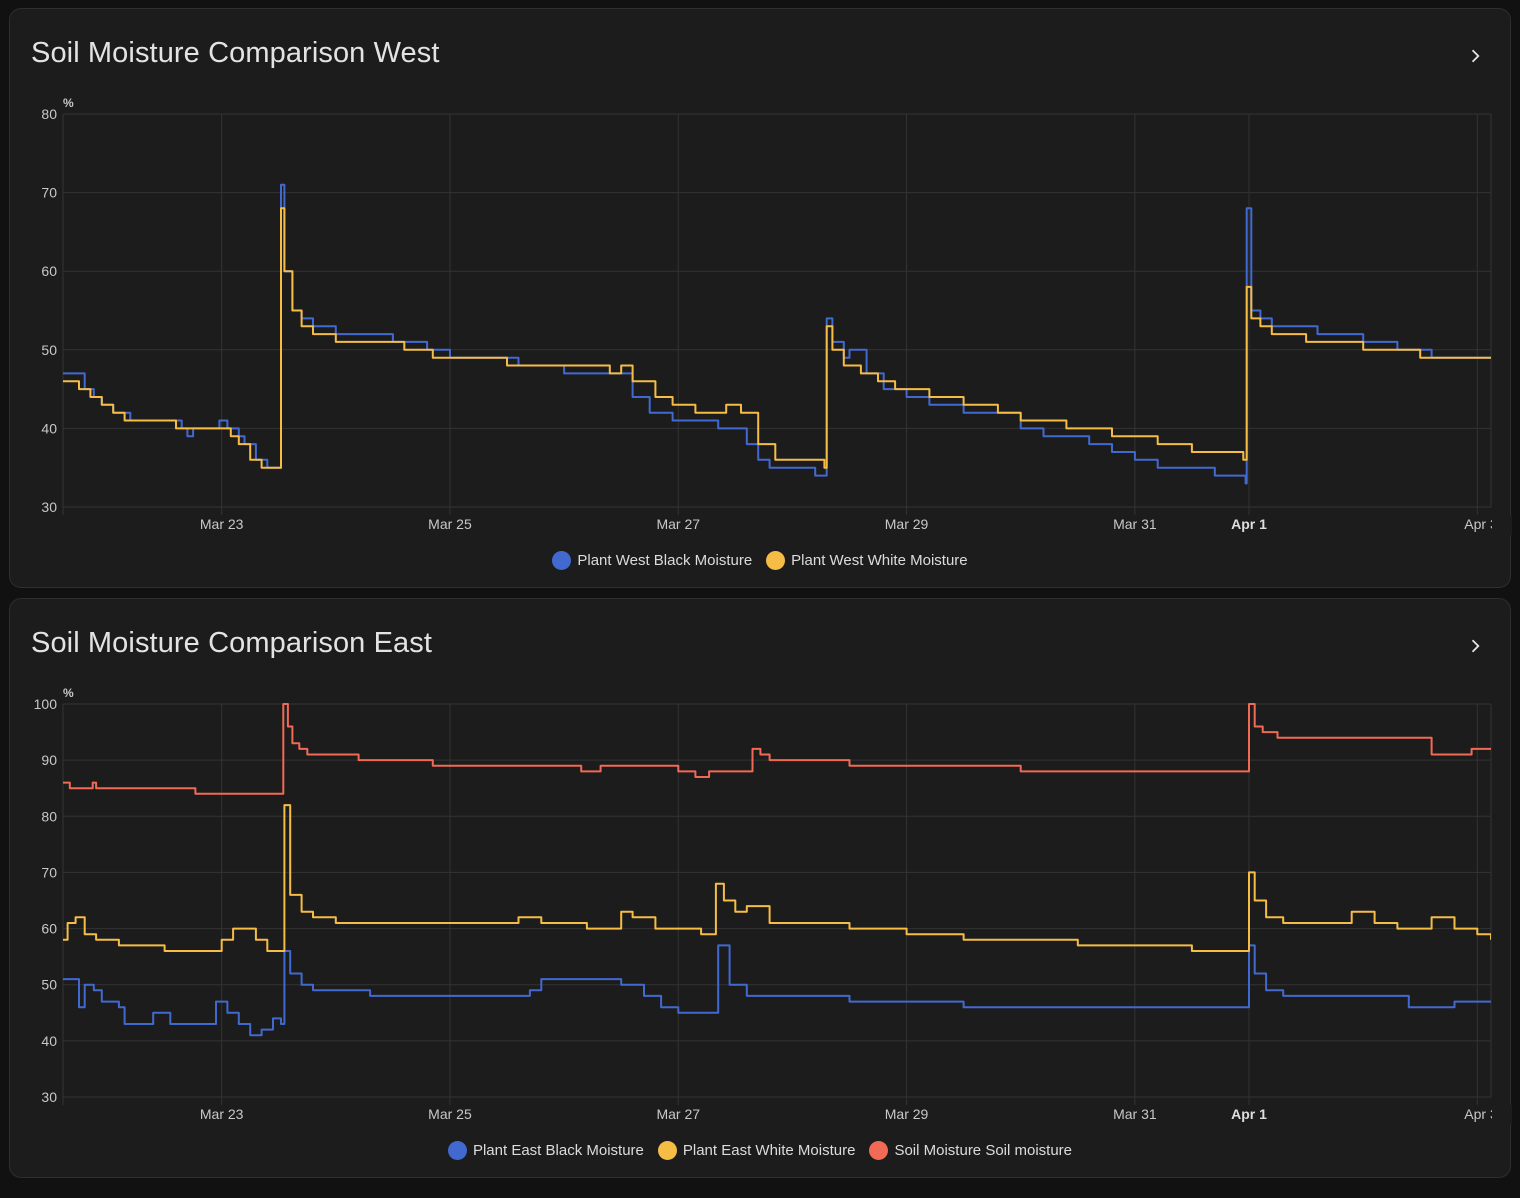 The image size is (1520, 1198). What do you see at coordinates (665, 560) in the screenshot?
I see `legend-label: Plant West Black Moisture` at bounding box center [665, 560].